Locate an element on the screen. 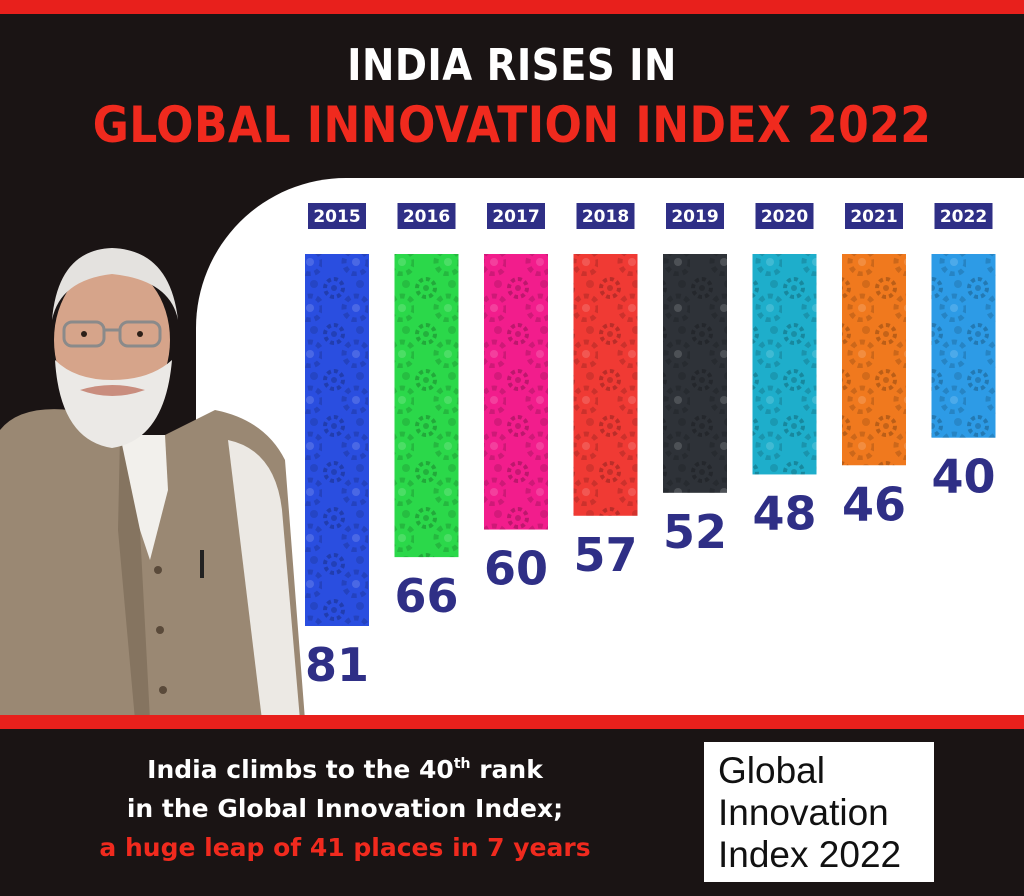 This screenshot has width=1024, height=896. rank-value-label: 48 is located at coordinates (784, 513).